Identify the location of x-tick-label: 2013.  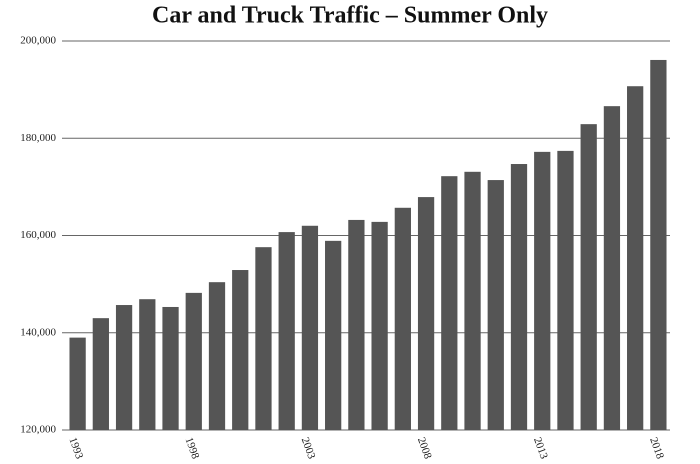
(540, 448).